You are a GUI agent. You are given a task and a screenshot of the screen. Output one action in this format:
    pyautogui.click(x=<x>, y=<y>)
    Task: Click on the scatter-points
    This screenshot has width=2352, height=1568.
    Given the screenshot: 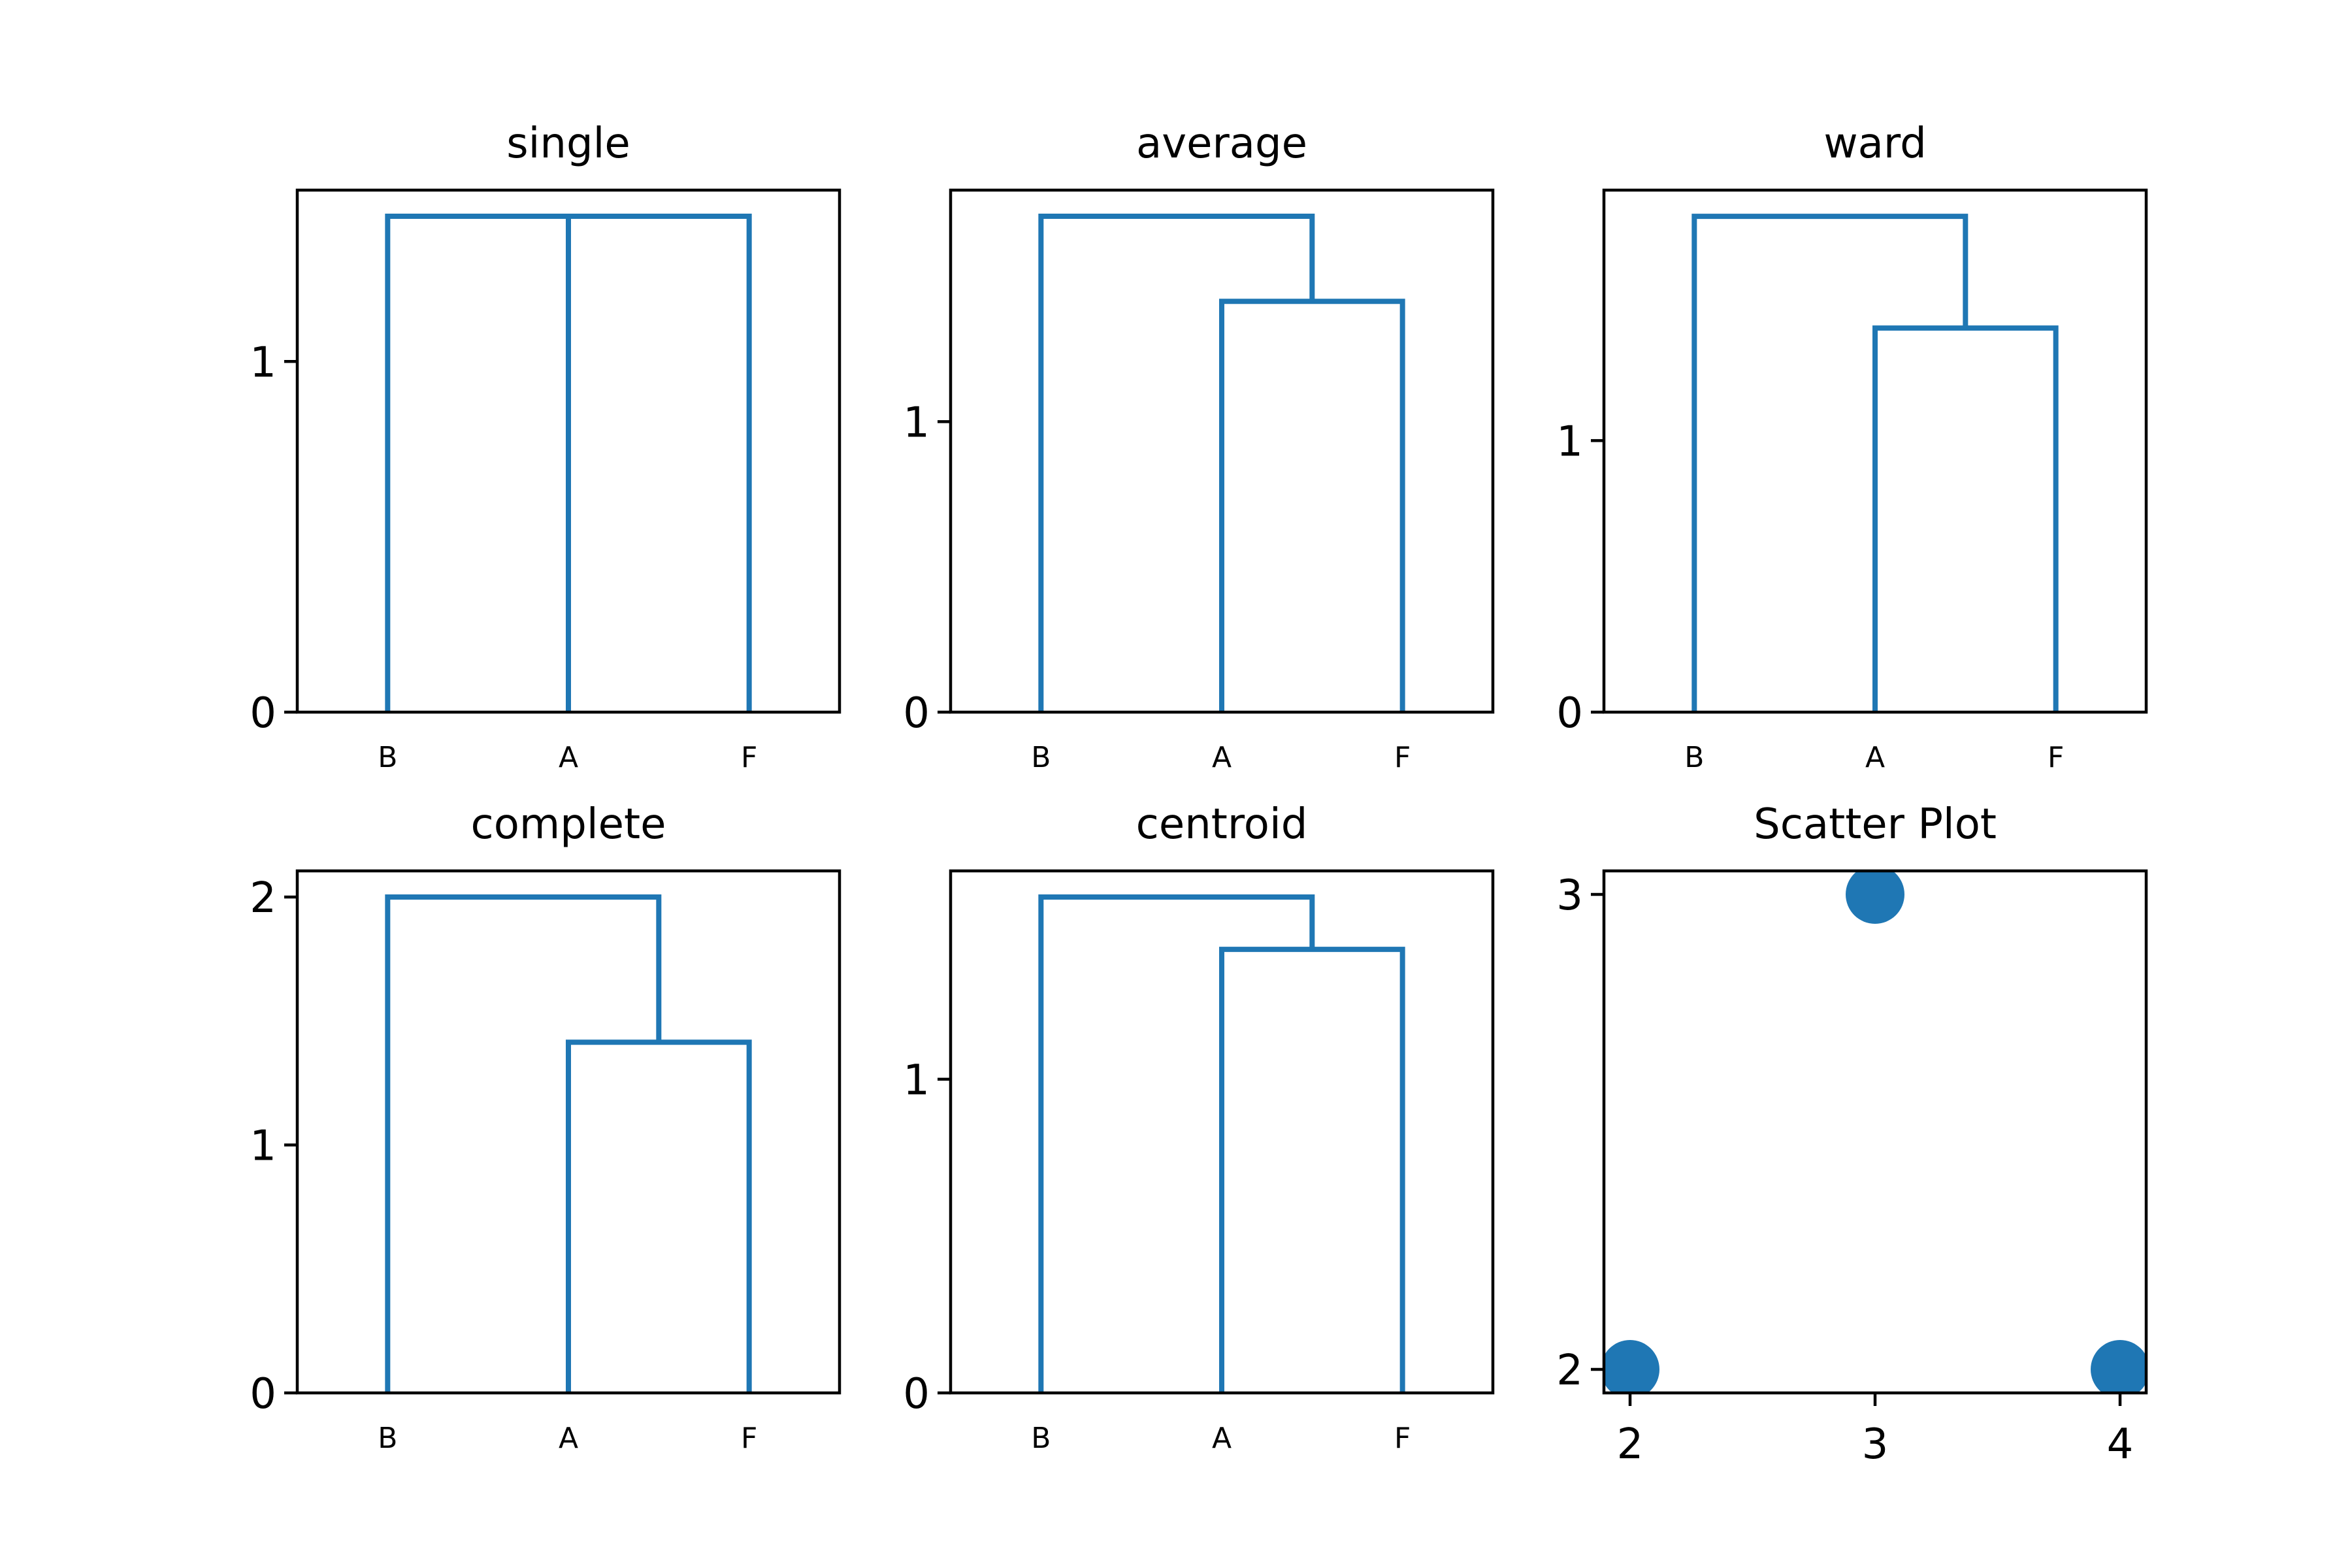 What is the action you would take?
    pyautogui.click(x=1875, y=1132)
    